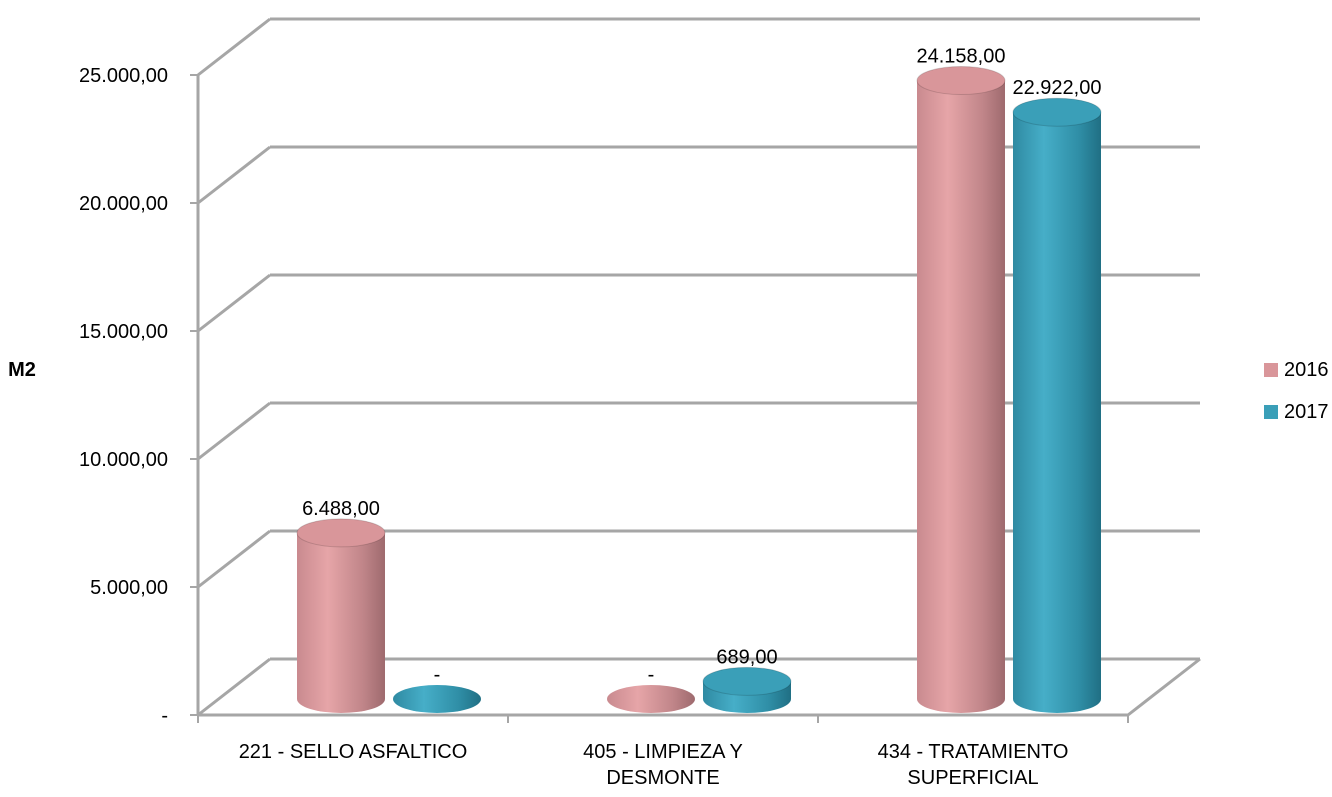 The width and height of the screenshot is (1332, 797). What do you see at coordinates (1164, 687) in the screenshot?
I see `floor-right-edge` at bounding box center [1164, 687].